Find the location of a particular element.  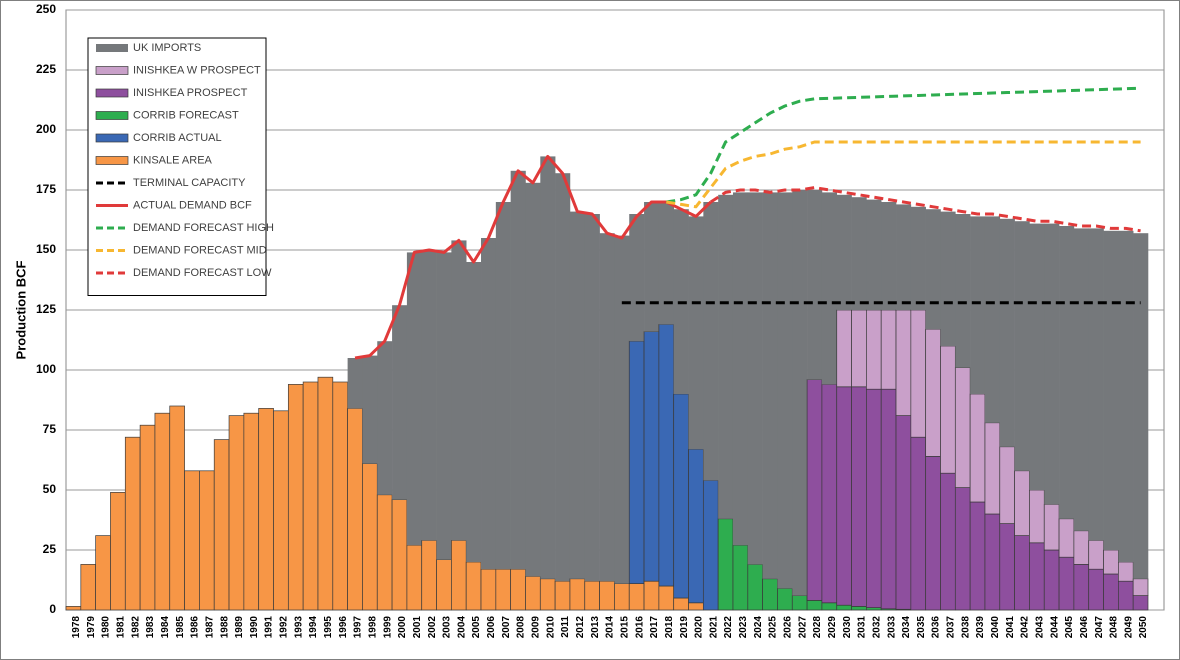

y-tick-label: 150 is located at coordinates (46, 249).